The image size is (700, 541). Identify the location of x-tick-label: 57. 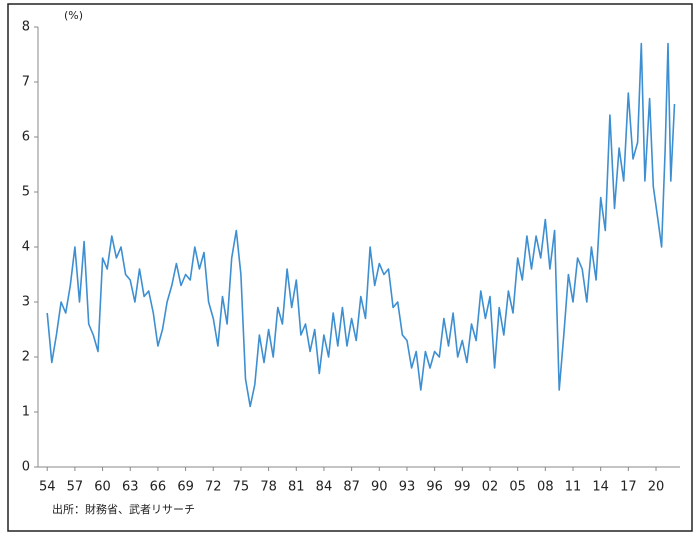
(75, 487).